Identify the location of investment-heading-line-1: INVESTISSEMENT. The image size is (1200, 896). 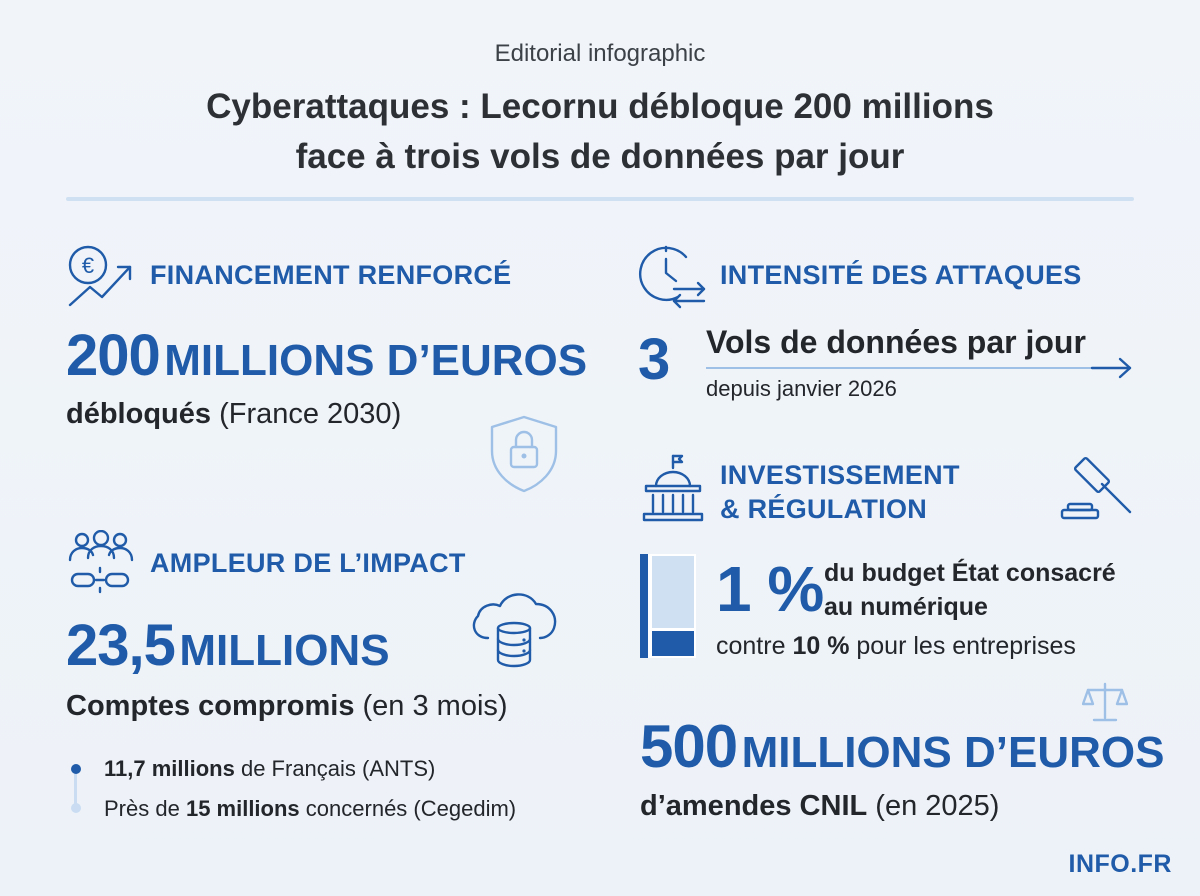
(840, 475).